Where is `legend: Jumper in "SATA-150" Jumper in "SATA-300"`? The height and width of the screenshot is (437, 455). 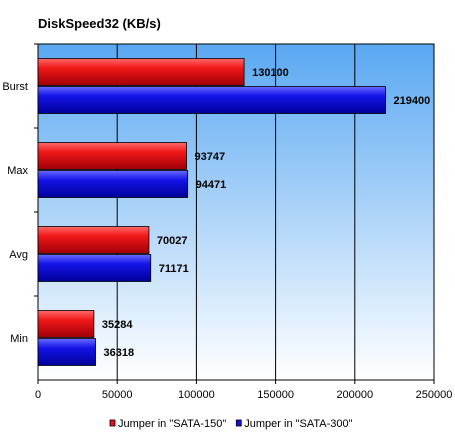 legend: Jumper in "SATA-150" Jumper in "SATA-300" is located at coordinates (231, 424).